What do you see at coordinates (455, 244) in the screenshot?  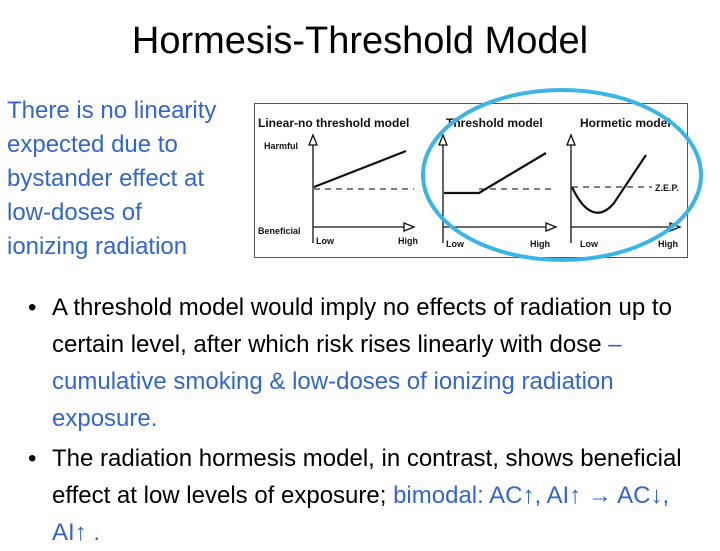 I see `panel-threshold-x-low: Low` at bounding box center [455, 244].